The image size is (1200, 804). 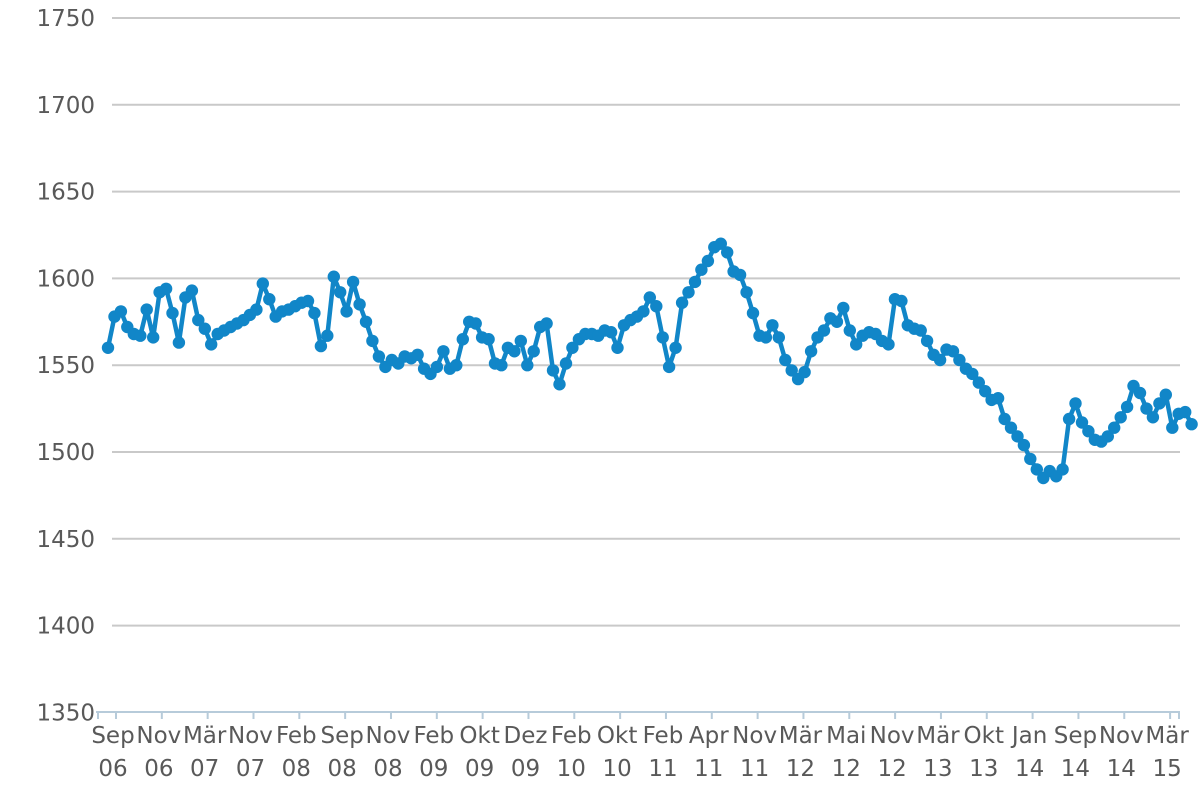 What do you see at coordinates (65, 193) in the screenshot?
I see `y-axis-tick-label: 1650` at bounding box center [65, 193].